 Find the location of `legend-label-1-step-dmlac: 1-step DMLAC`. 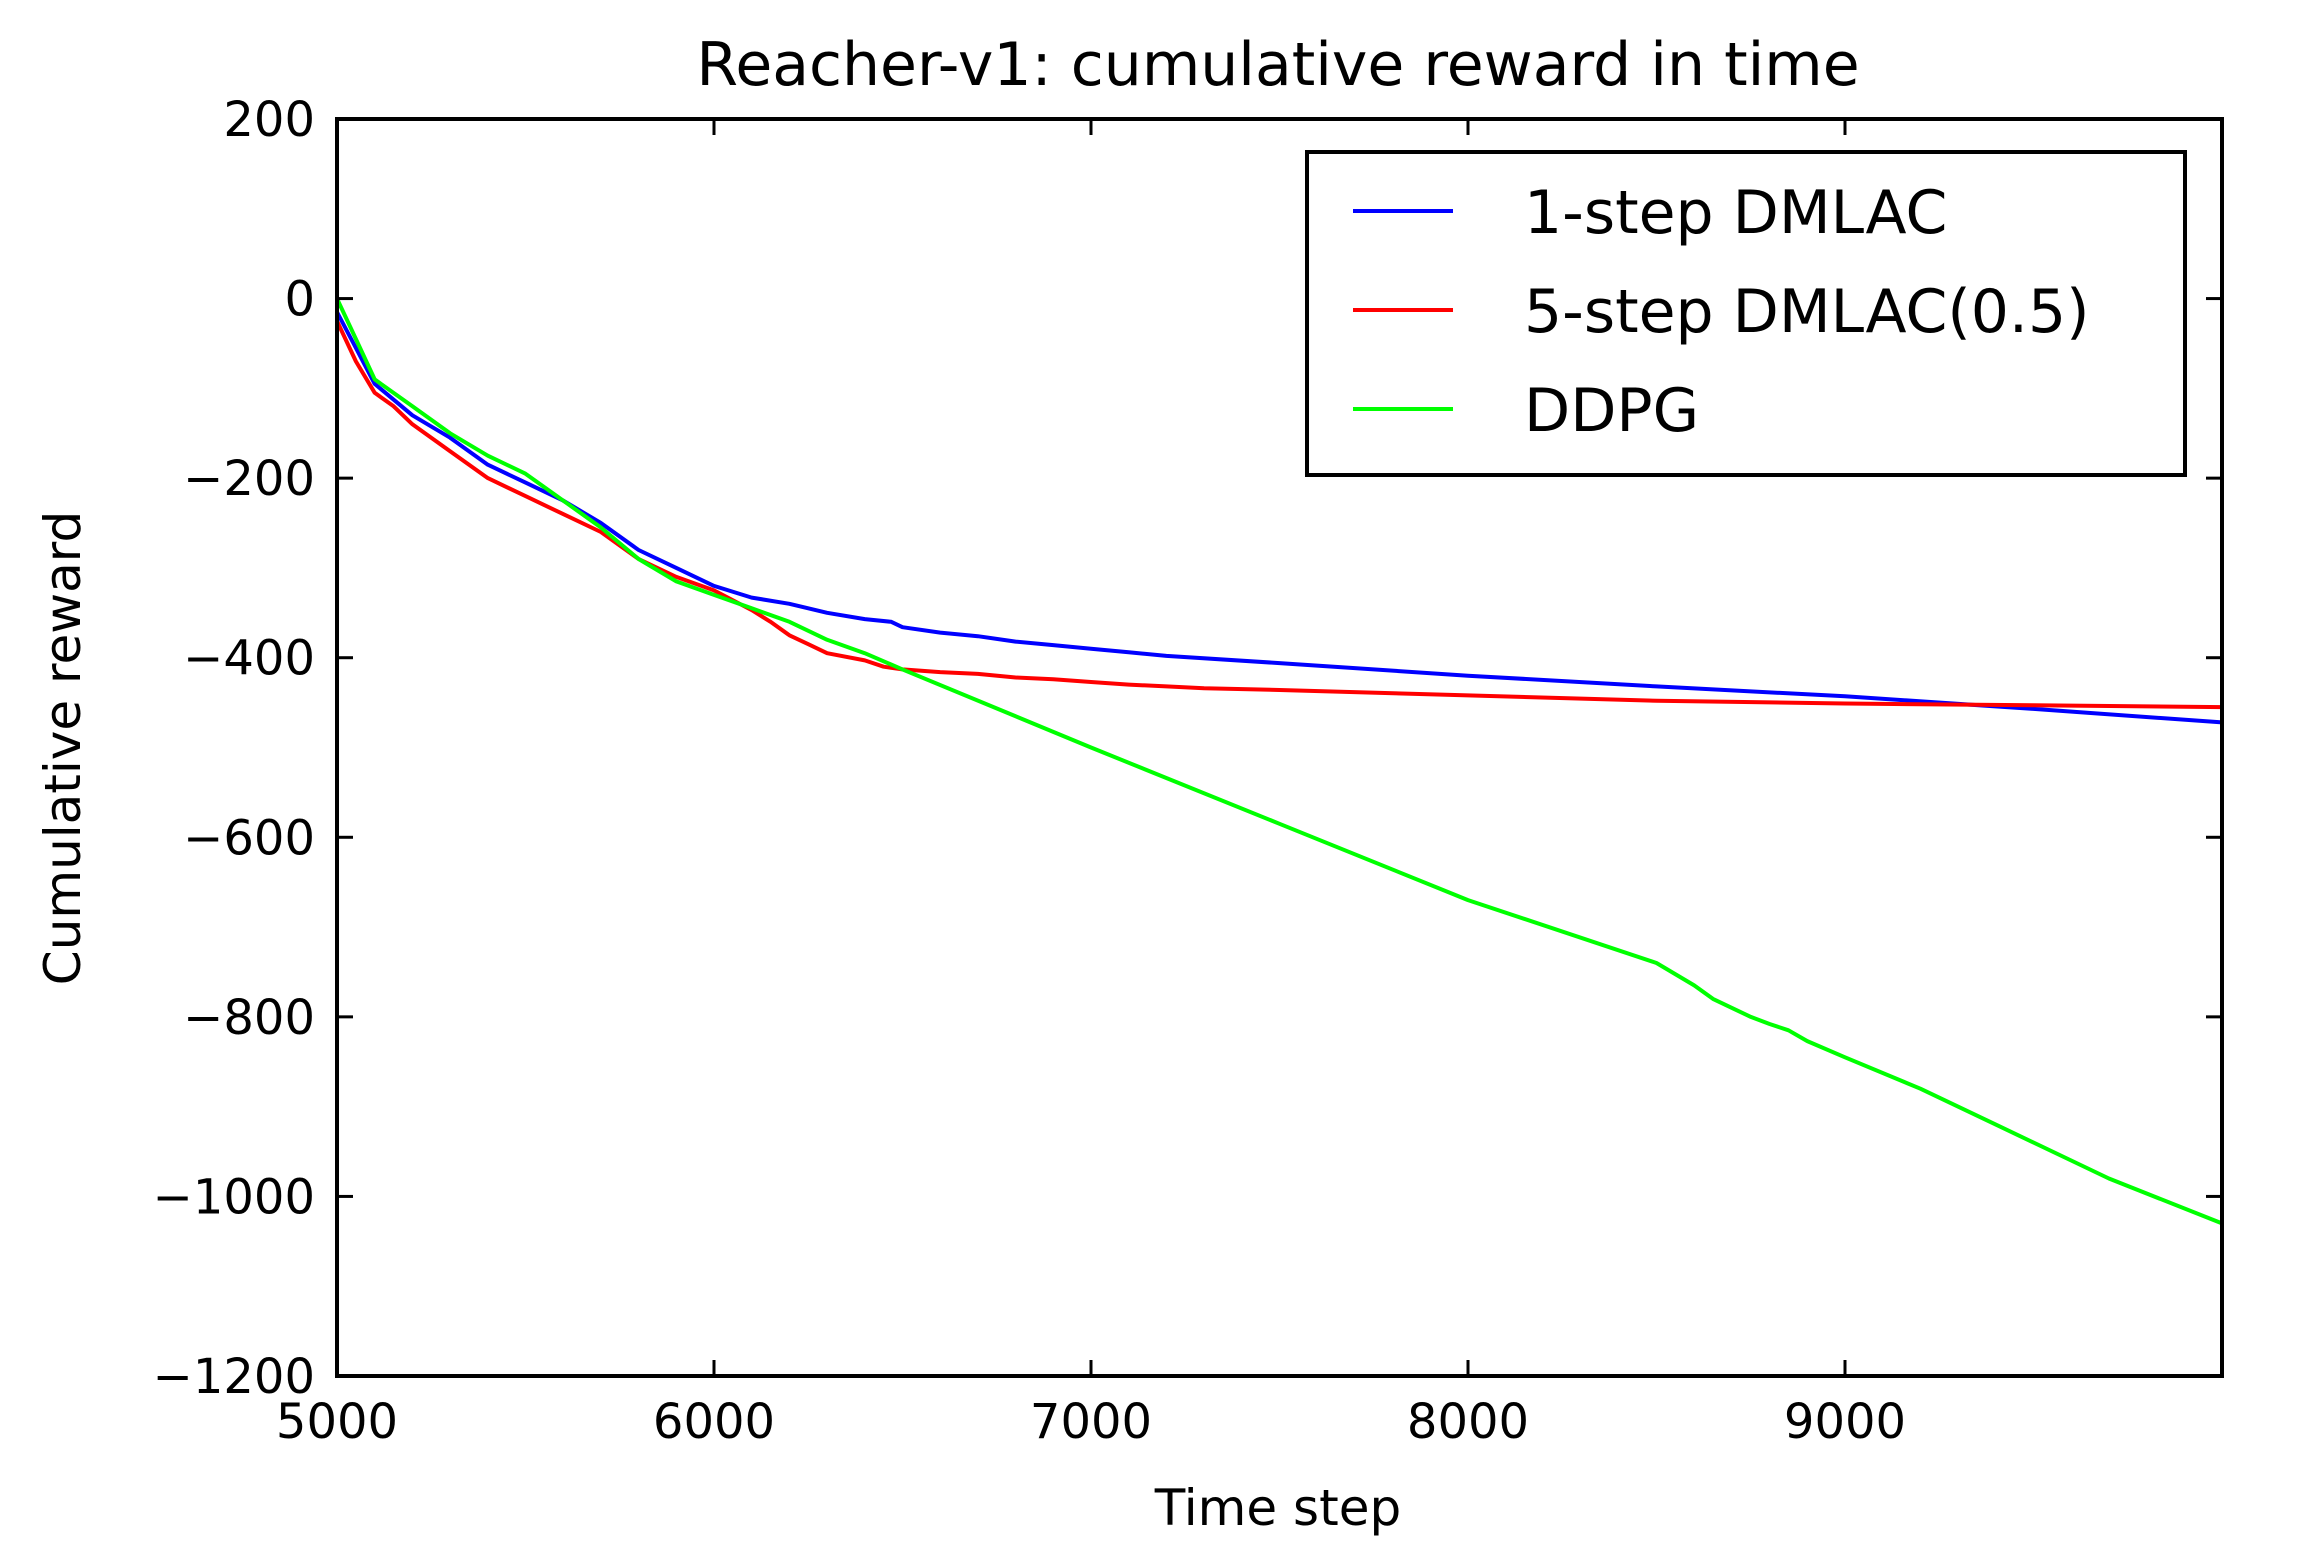

legend-label-1-step-dmlac: 1-step DMLAC is located at coordinates (1735, 213).